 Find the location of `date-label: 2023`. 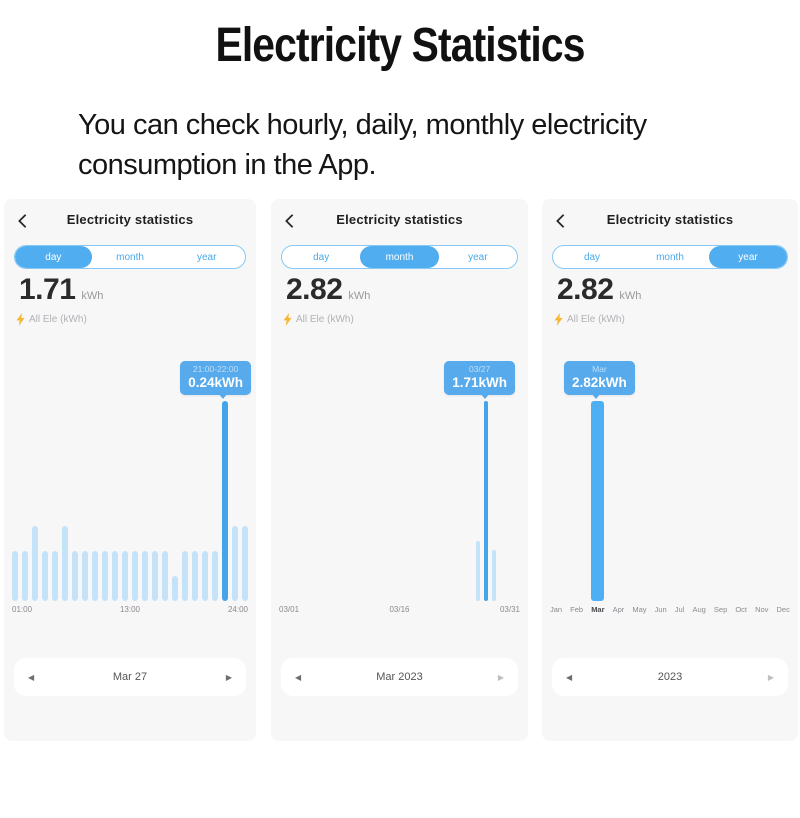

date-label: 2023 is located at coordinates (670, 677).